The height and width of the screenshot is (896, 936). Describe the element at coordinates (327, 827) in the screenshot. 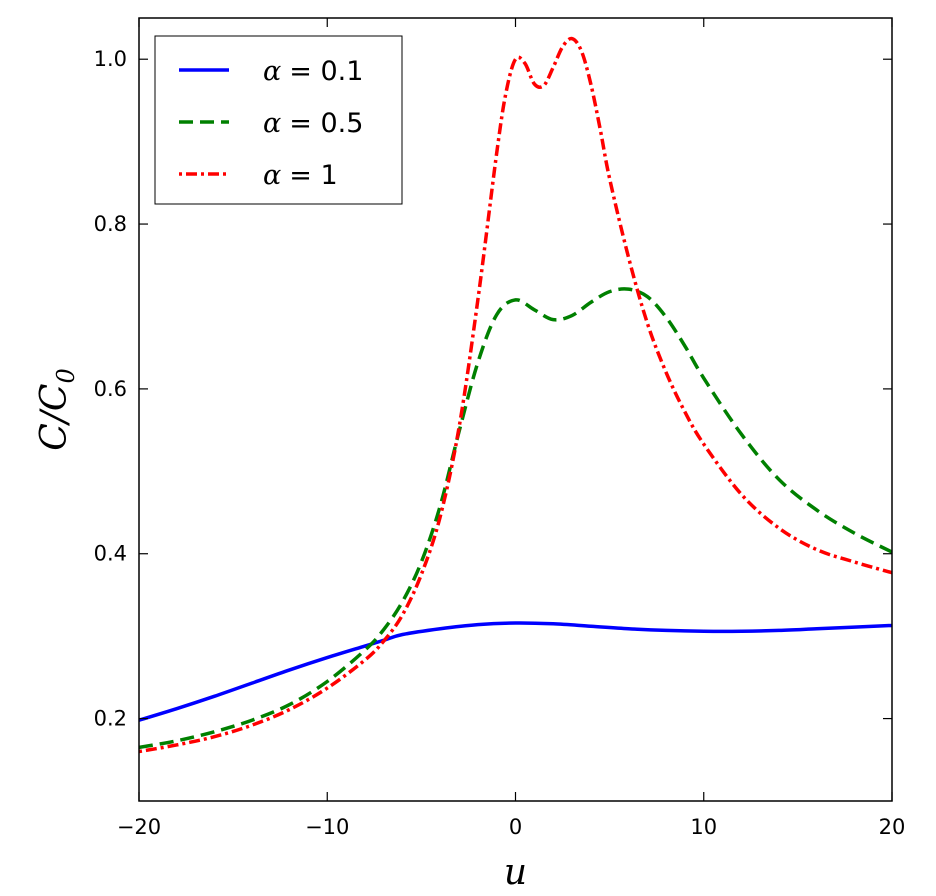

I see `x-tick-label: −10` at that location.